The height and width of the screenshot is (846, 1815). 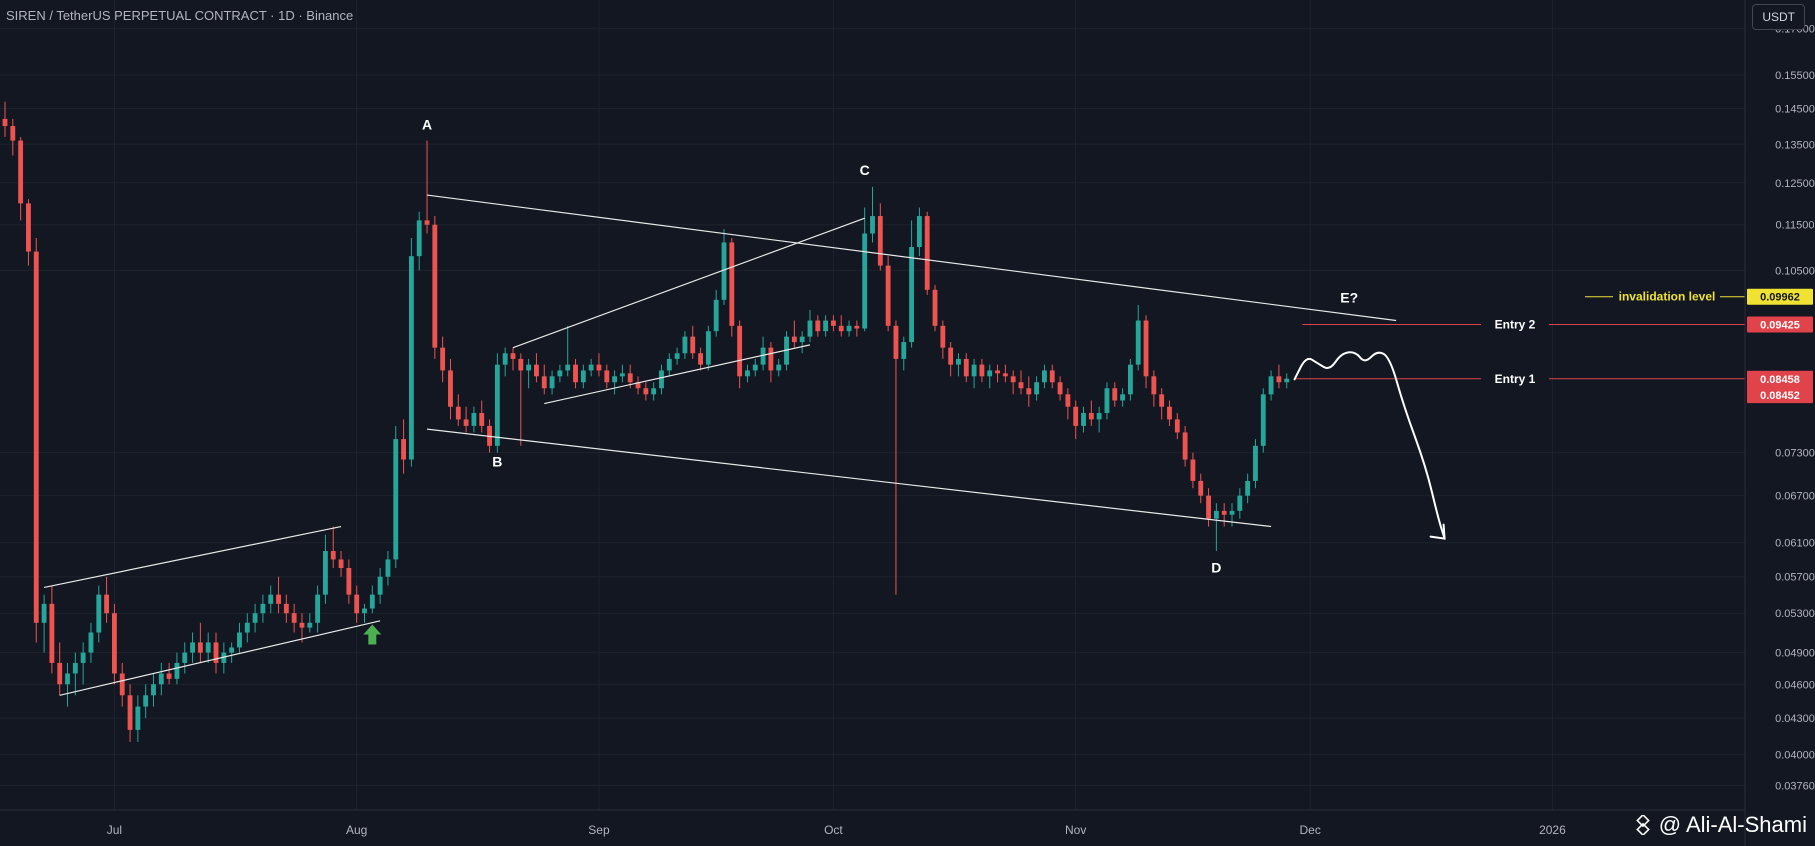 I want to click on projection-path, so click(x=1369, y=445).